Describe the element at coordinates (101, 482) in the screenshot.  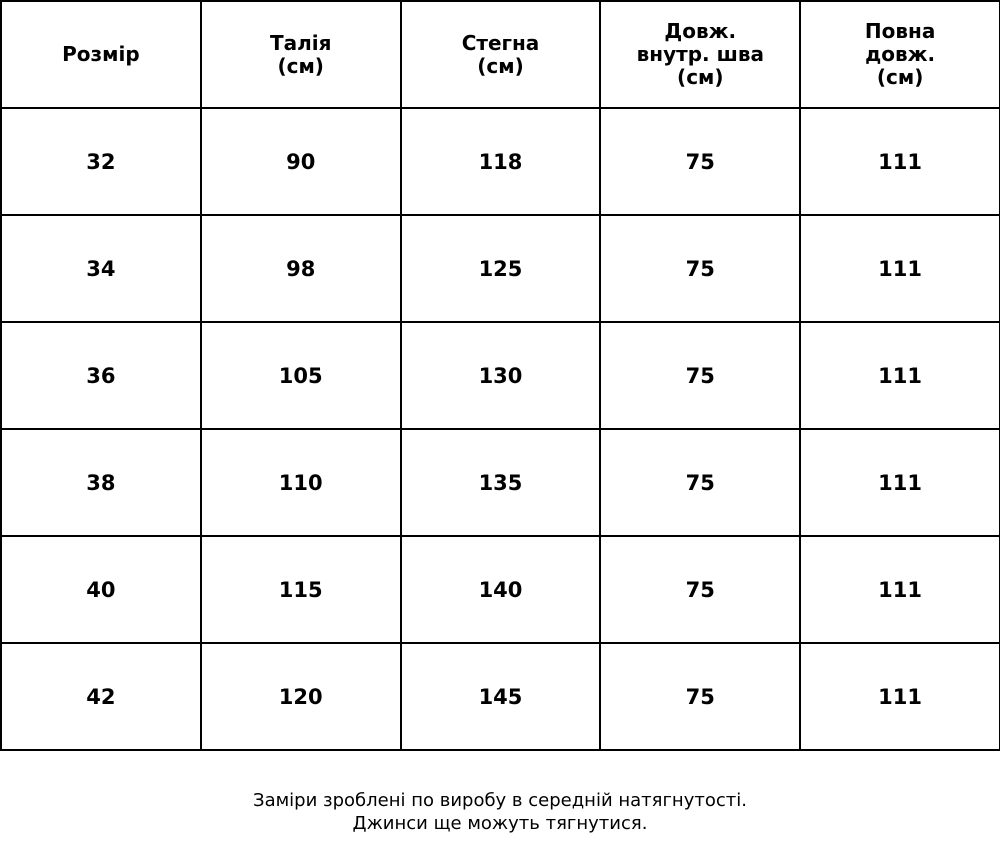
I see `cell-size: 38` at that location.